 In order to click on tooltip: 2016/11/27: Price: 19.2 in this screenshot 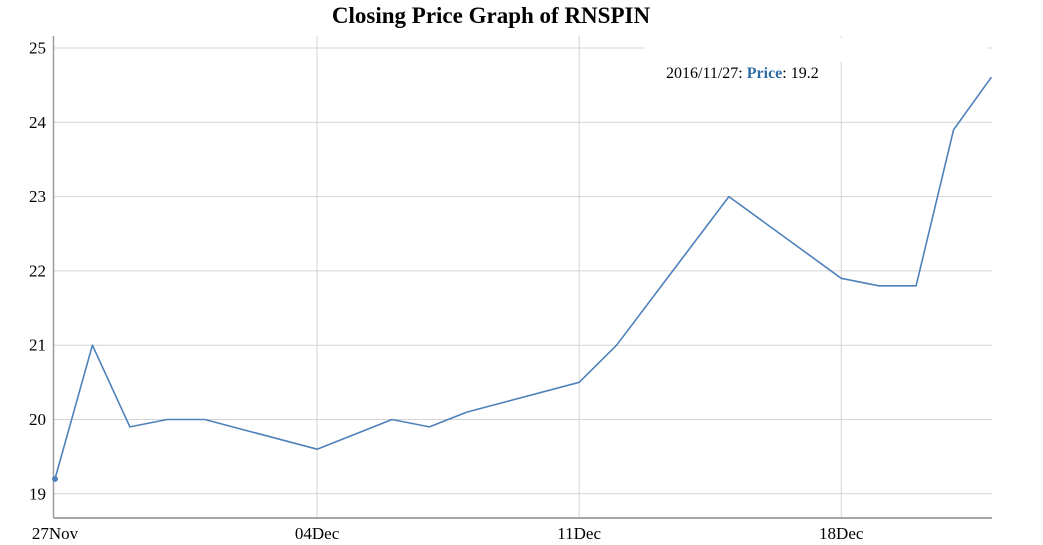, I will do `click(816, 60)`.